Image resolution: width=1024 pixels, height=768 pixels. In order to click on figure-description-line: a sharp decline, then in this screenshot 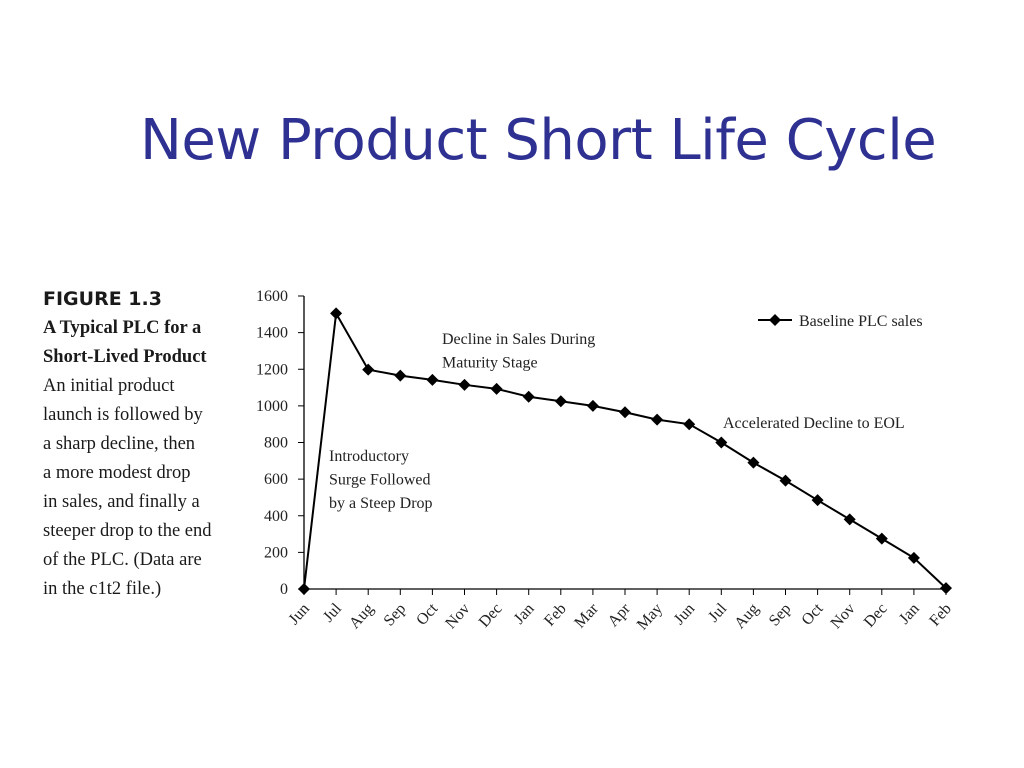, I will do `click(119, 444)`.